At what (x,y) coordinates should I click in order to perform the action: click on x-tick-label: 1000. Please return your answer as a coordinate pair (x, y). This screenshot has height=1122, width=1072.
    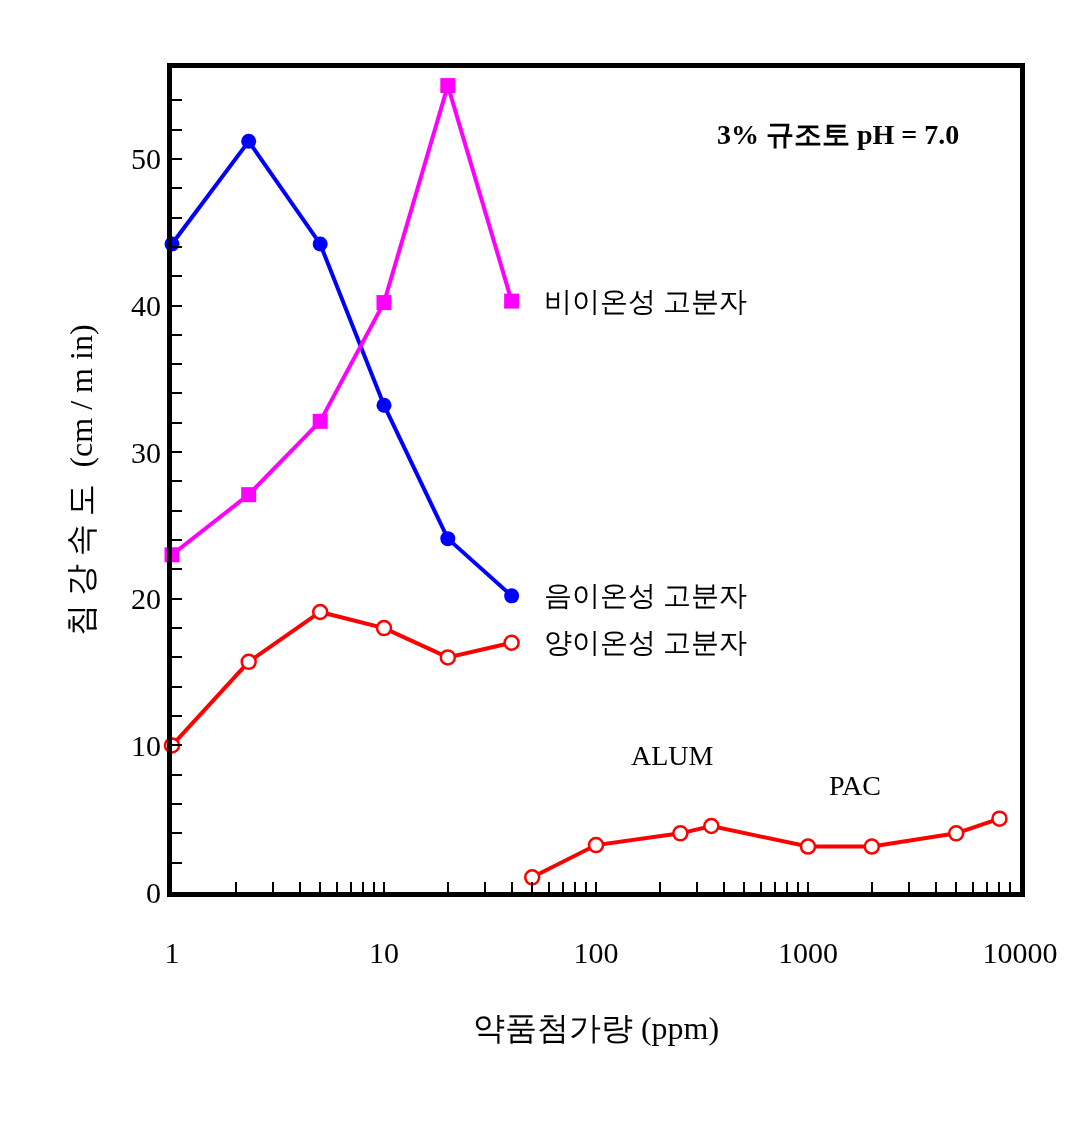
    Looking at the image, I should click on (808, 952).